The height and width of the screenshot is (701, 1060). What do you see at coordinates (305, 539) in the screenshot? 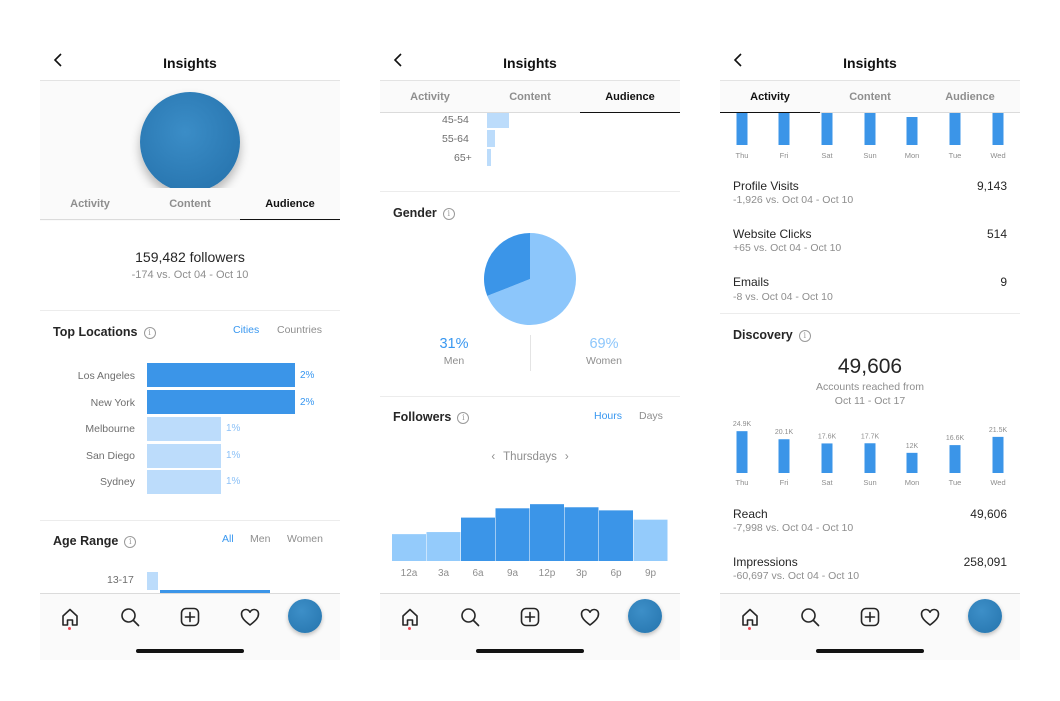
I see `toggle-women: Women` at bounding box center [305, 539].